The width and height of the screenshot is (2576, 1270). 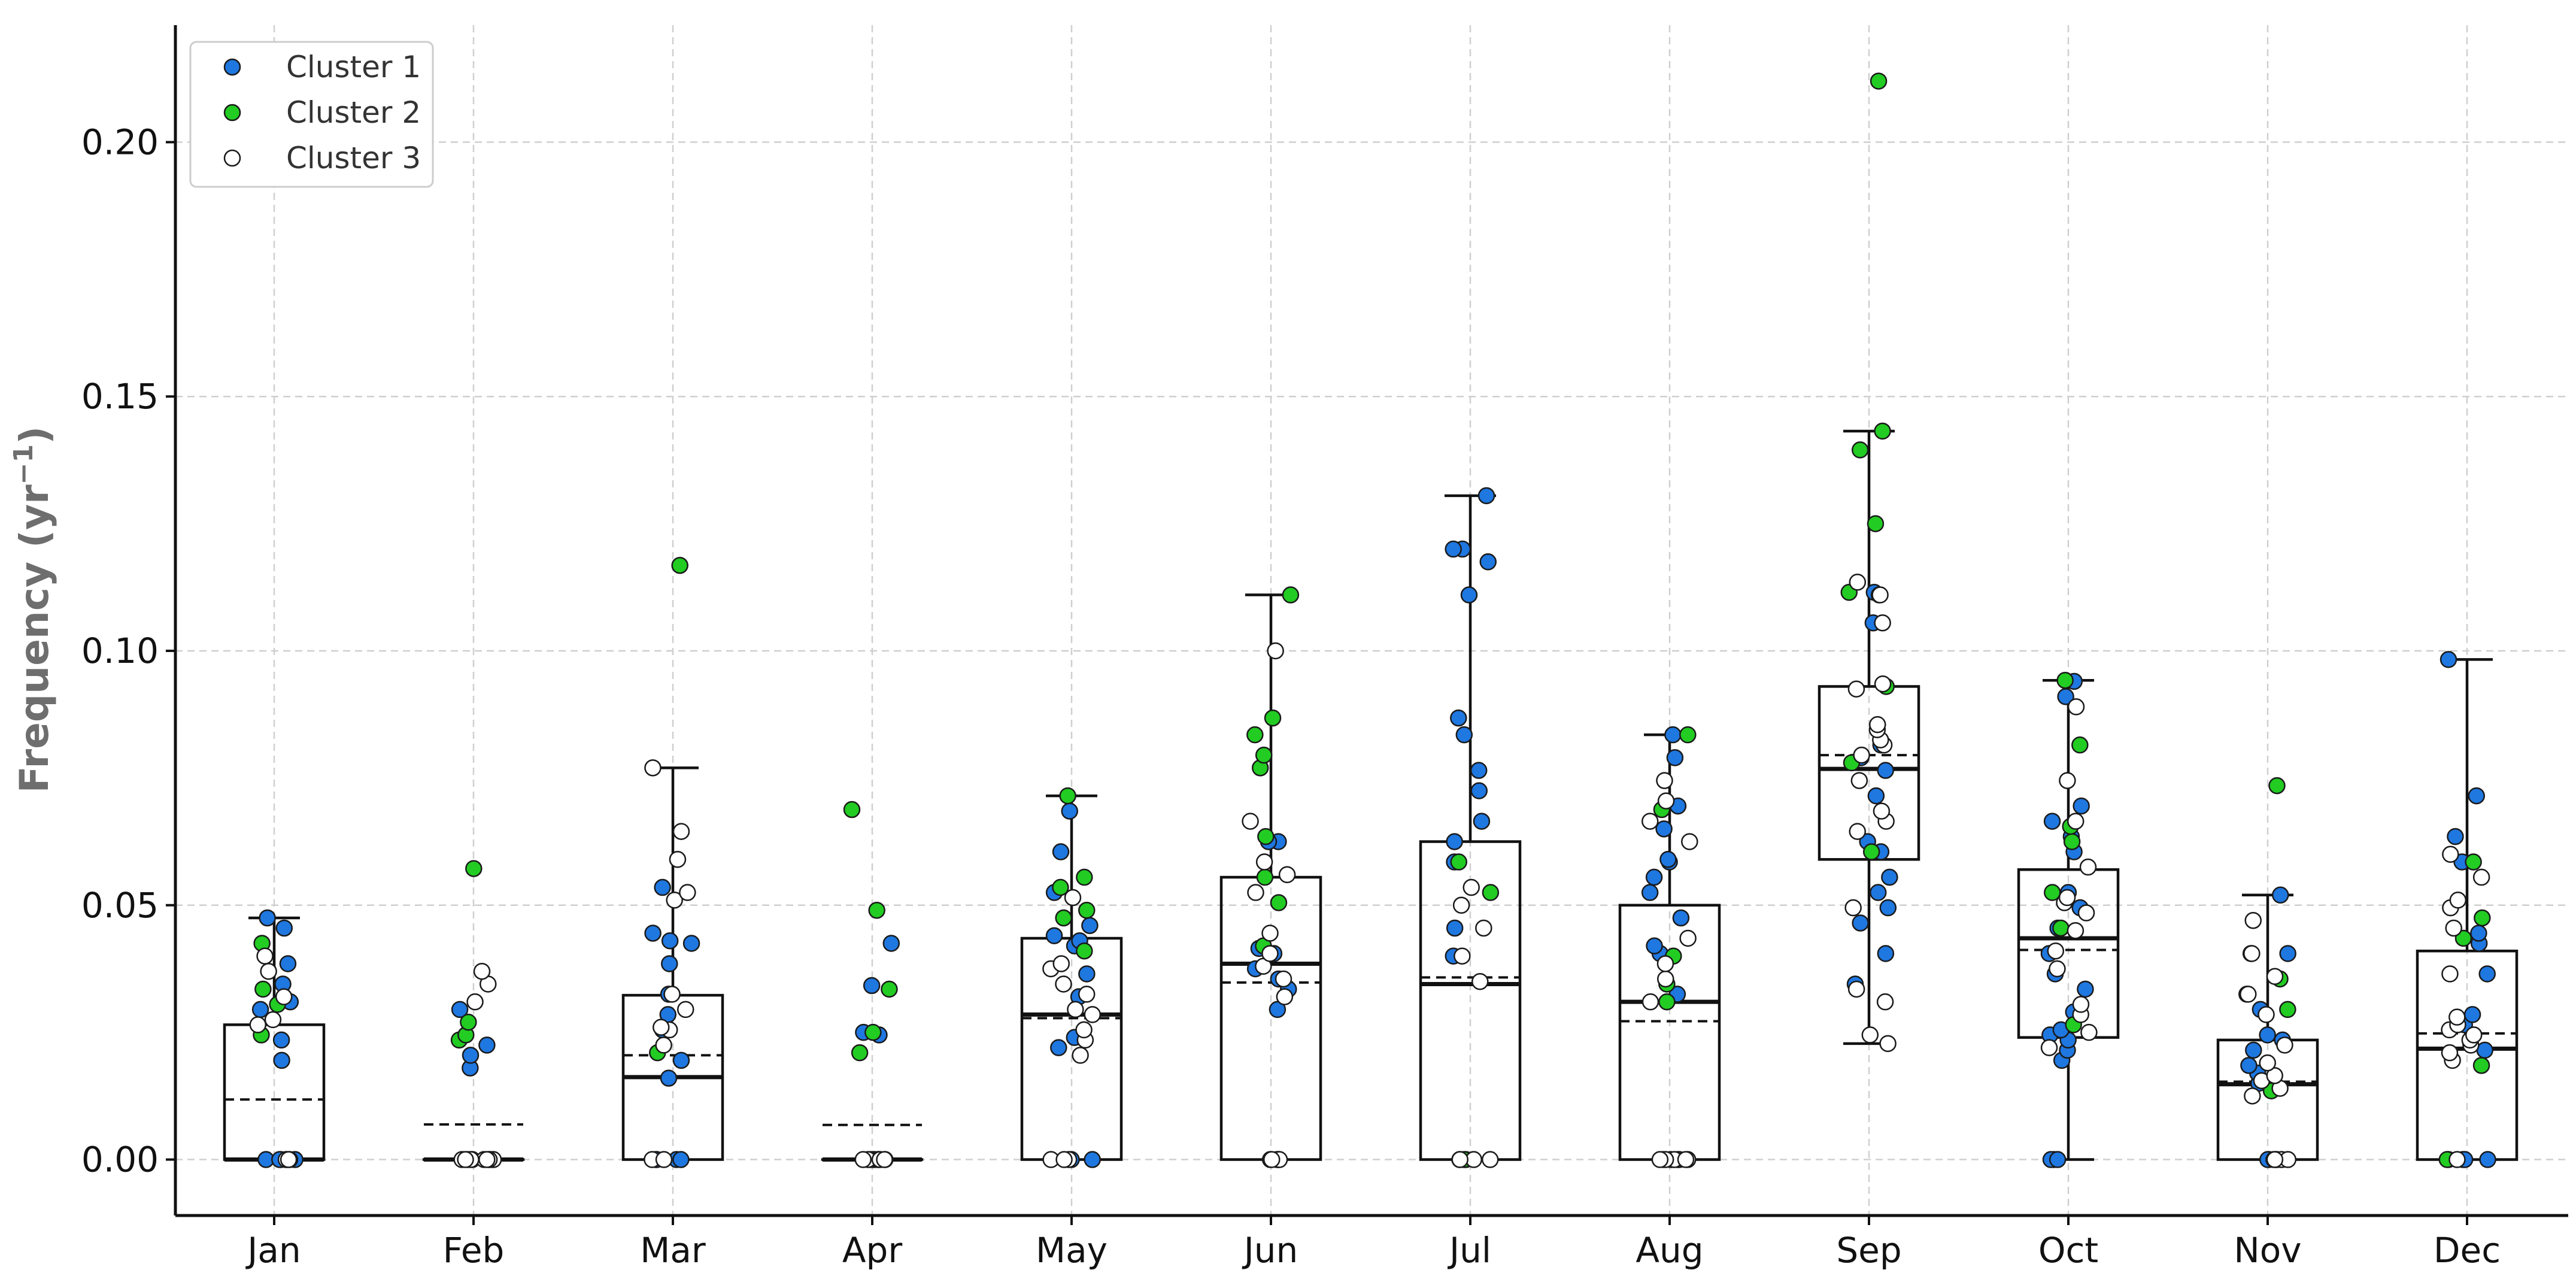 What do you see at coordinates (474, 1250) in the screenshot?
I see `x-tick-label: Feb` at bounding box center [474, 1250].